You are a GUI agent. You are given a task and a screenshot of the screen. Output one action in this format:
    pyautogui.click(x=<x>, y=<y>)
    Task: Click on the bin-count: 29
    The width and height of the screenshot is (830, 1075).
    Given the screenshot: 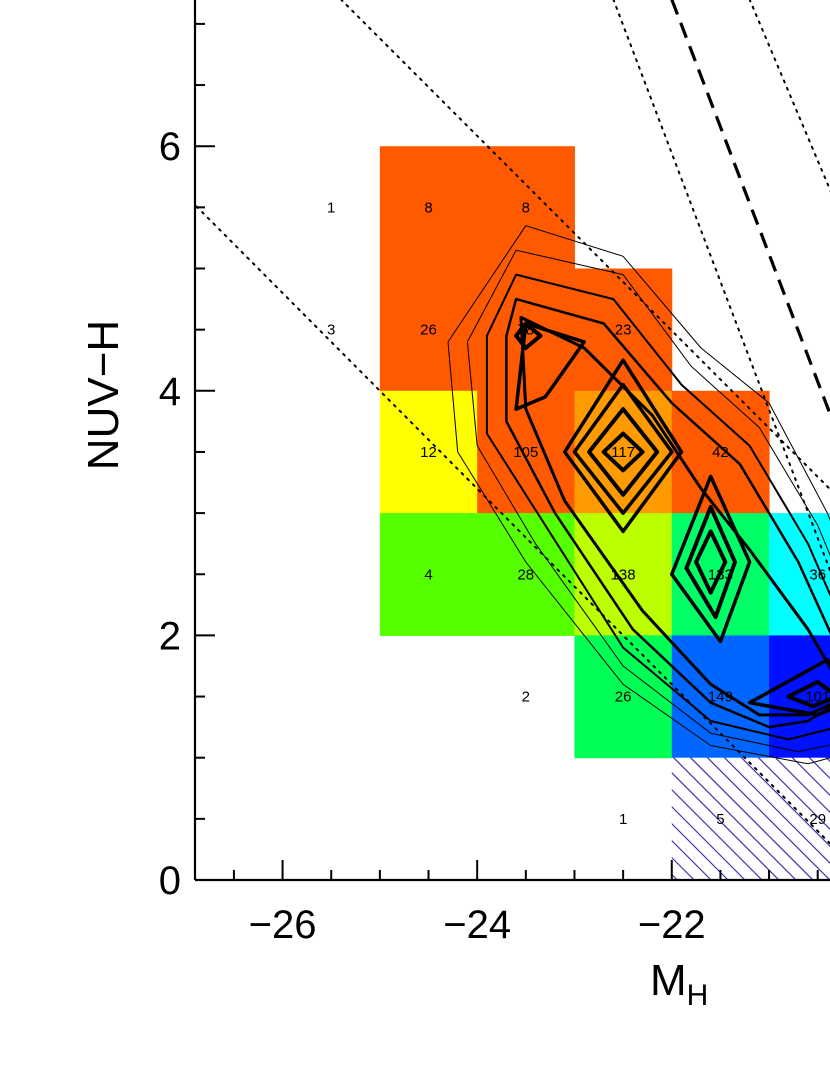 What is the action you would take?
    pyautogui.click(x=817, y=819)
    